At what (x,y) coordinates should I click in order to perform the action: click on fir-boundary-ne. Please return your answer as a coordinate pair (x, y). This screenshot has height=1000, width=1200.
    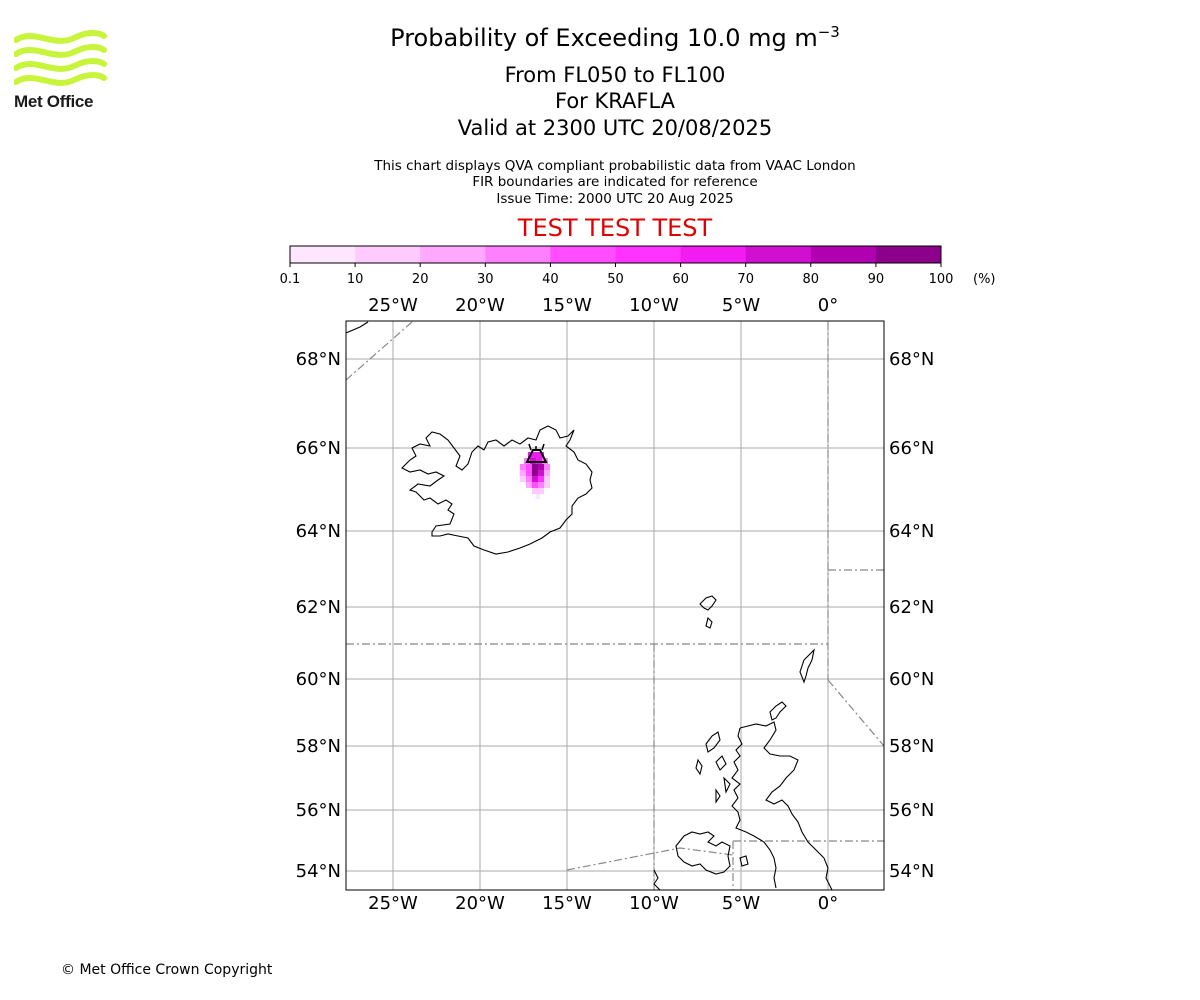
    Looking at the image, I should click on (855, 713).